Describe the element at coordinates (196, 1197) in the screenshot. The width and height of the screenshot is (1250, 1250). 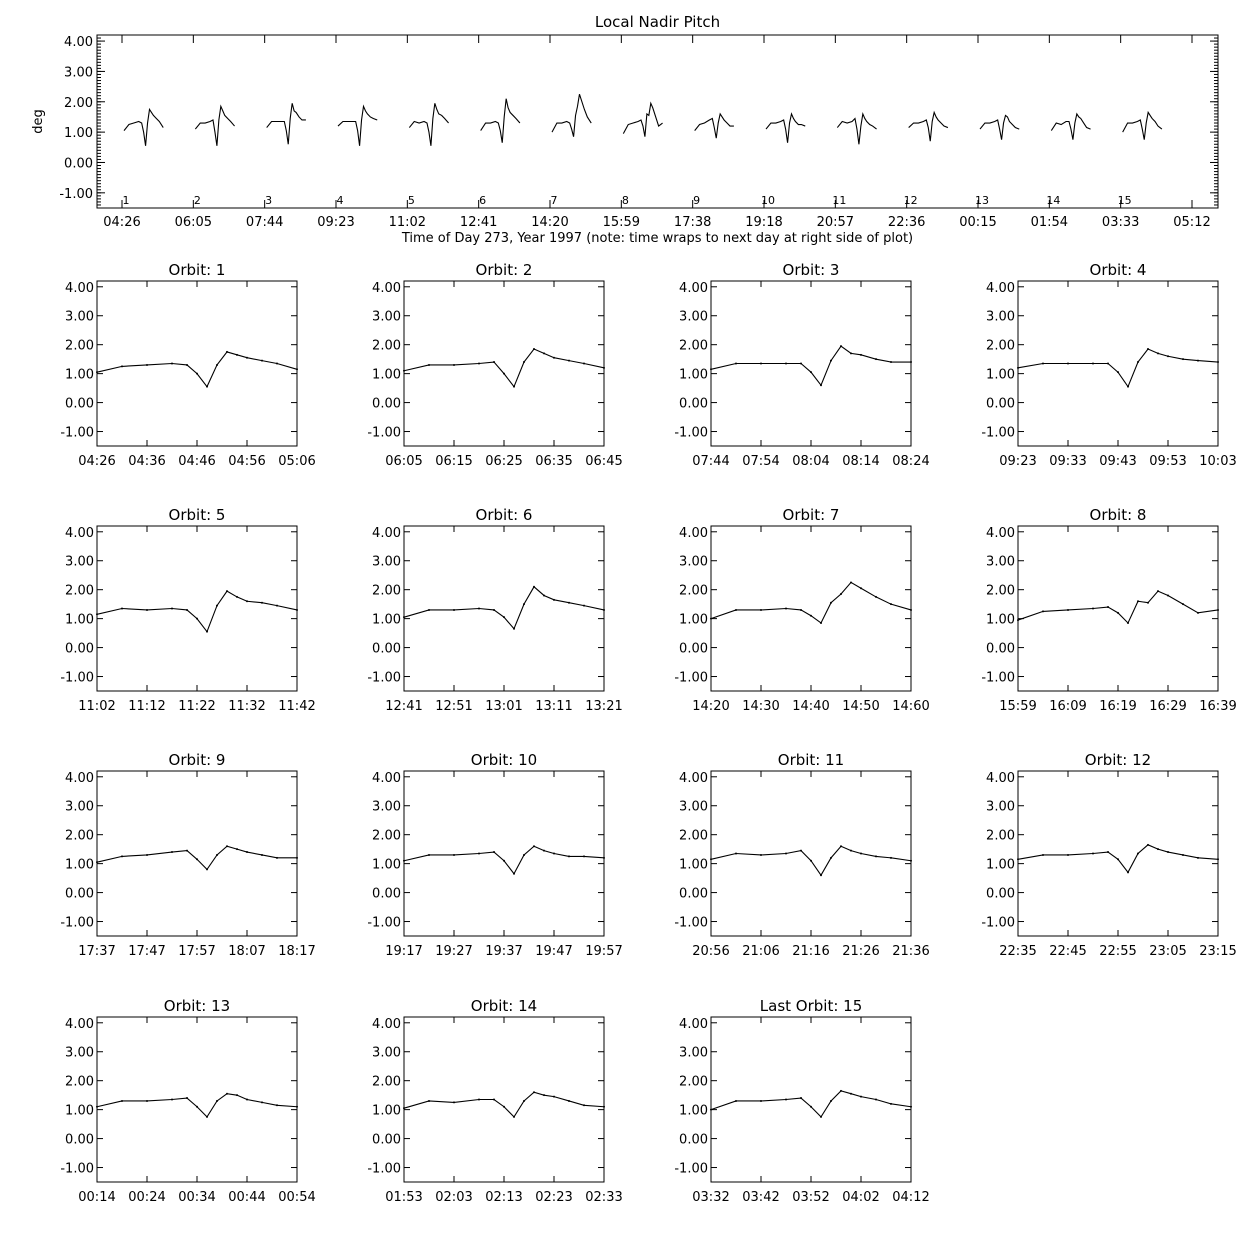
I see `orbit-xtick-label: 00:34` at that location.